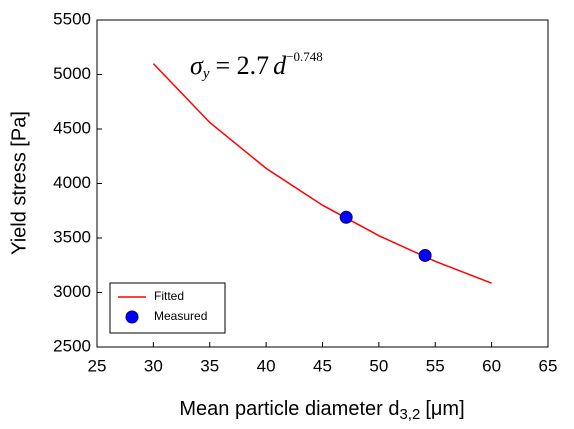  I want to click on y-axis-label: Yield stress [Pa], so click(19, 183).